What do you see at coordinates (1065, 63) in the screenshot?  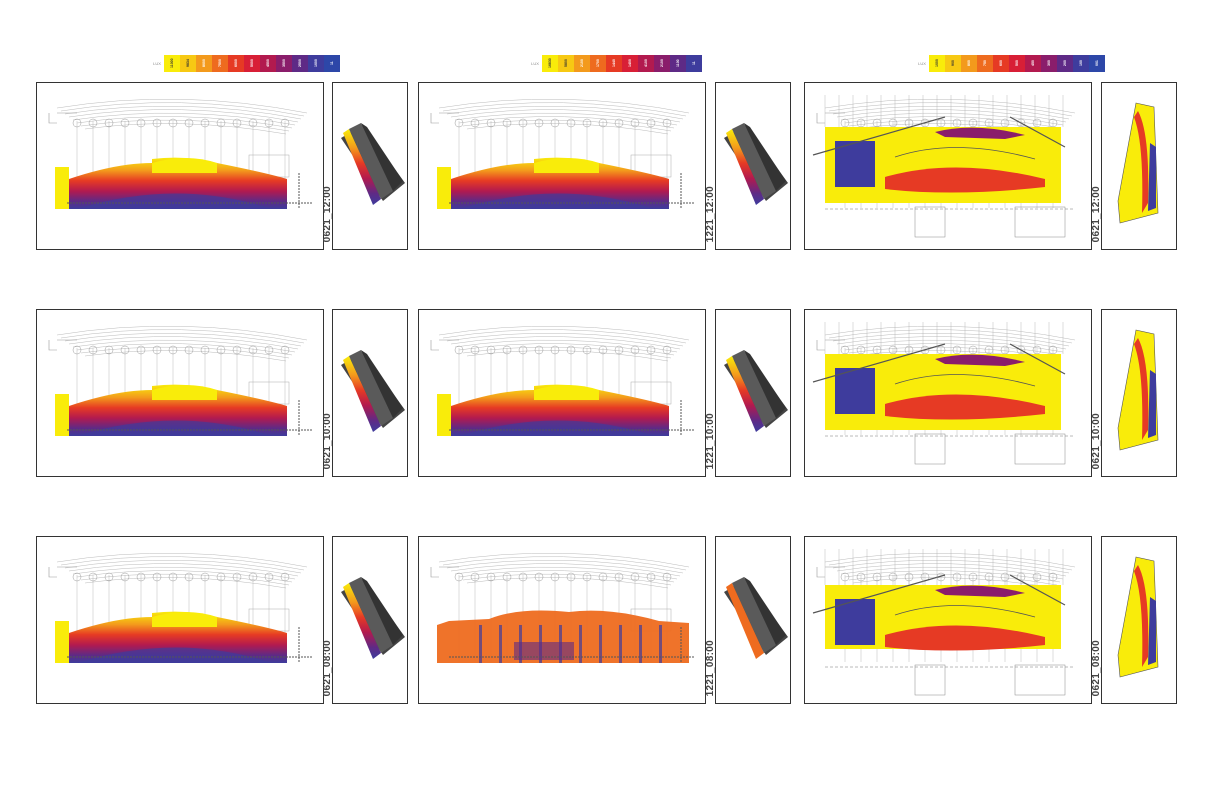 I see `legend-swatch: 200` at bounding box center [1065, 63].